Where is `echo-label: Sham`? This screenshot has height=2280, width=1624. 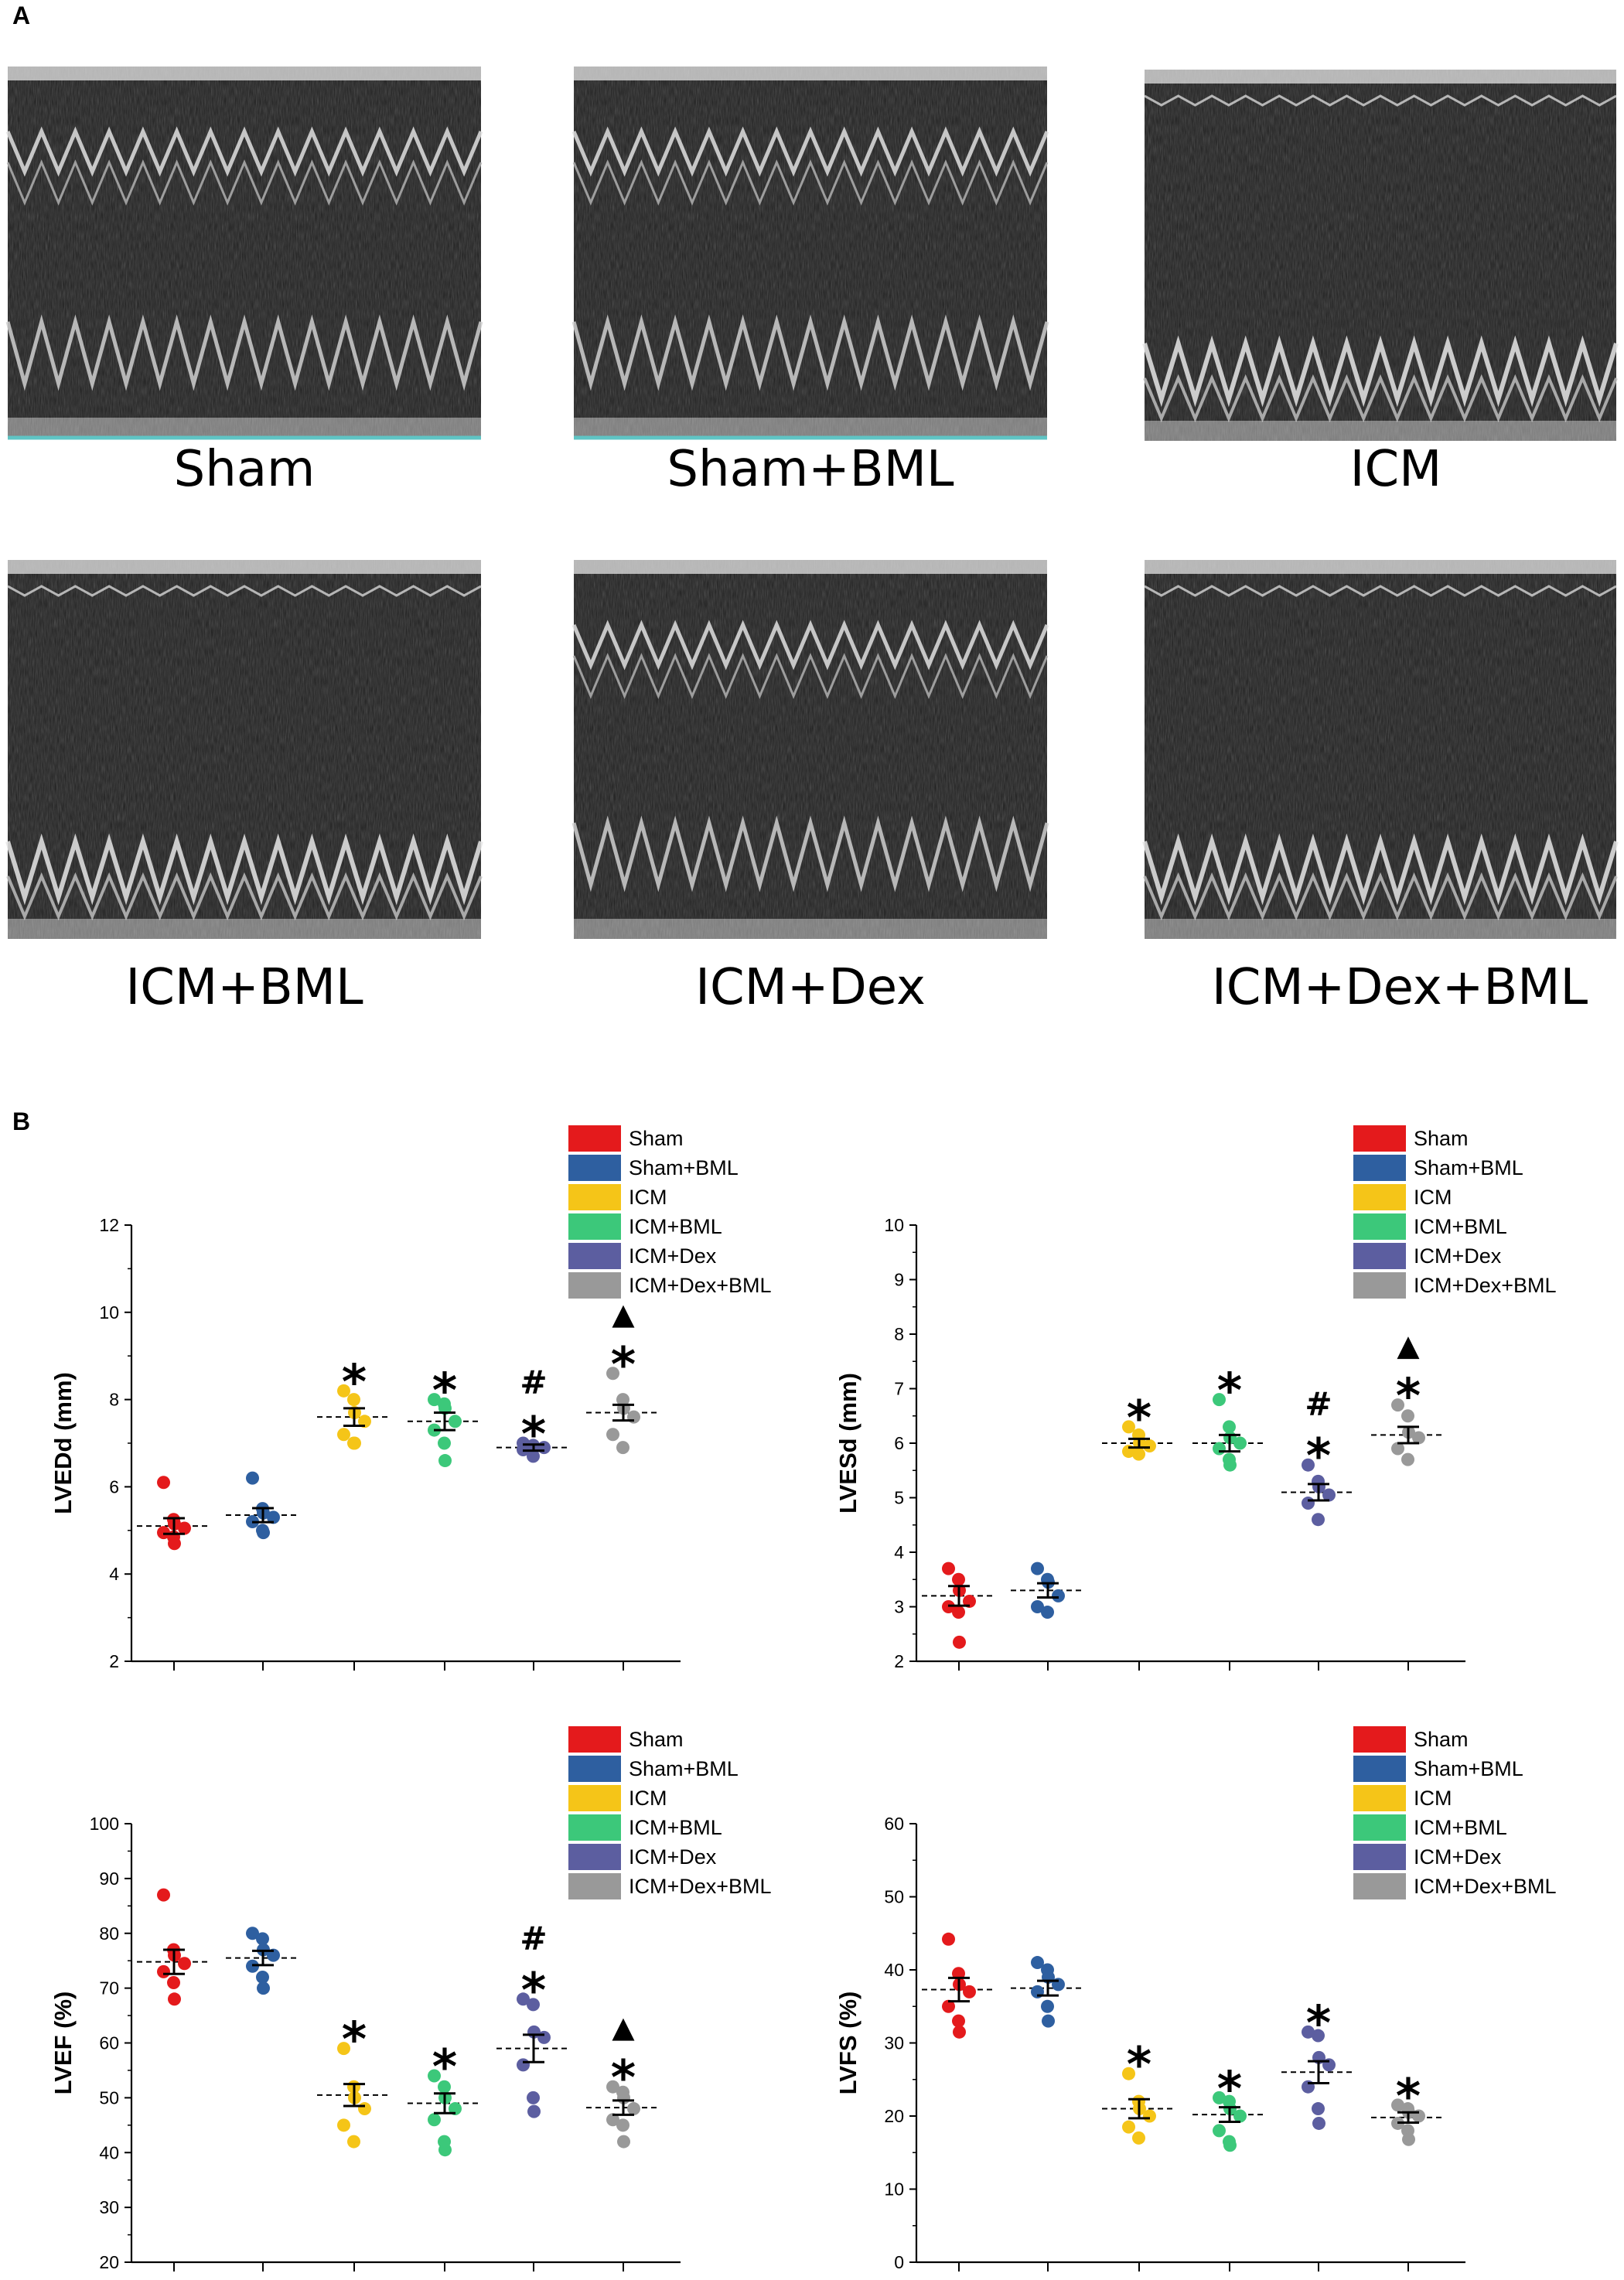 echo-label: Sham is located at coordinates (245, 469).